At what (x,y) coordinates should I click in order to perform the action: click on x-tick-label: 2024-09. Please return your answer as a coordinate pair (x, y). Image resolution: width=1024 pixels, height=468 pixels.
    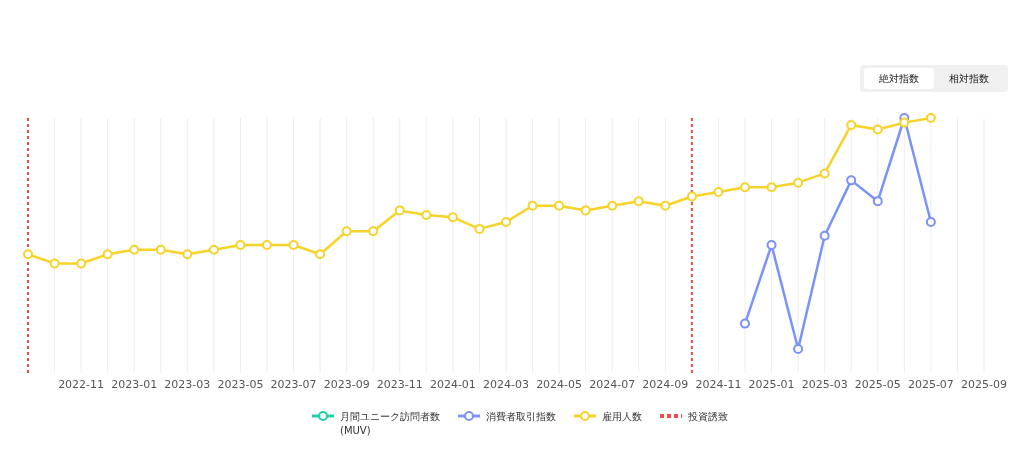
    Looking at the image, I should click on (665, 384).